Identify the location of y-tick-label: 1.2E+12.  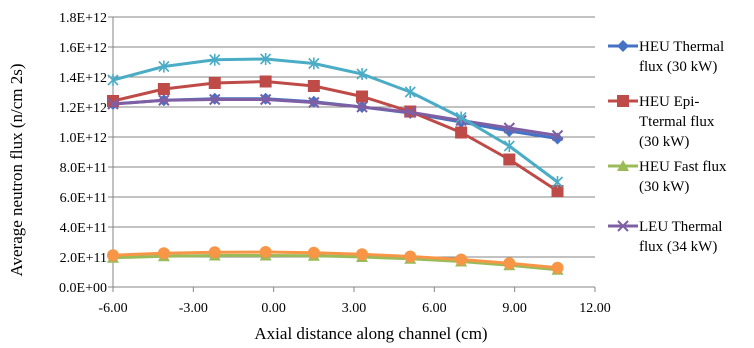
(83, 108).